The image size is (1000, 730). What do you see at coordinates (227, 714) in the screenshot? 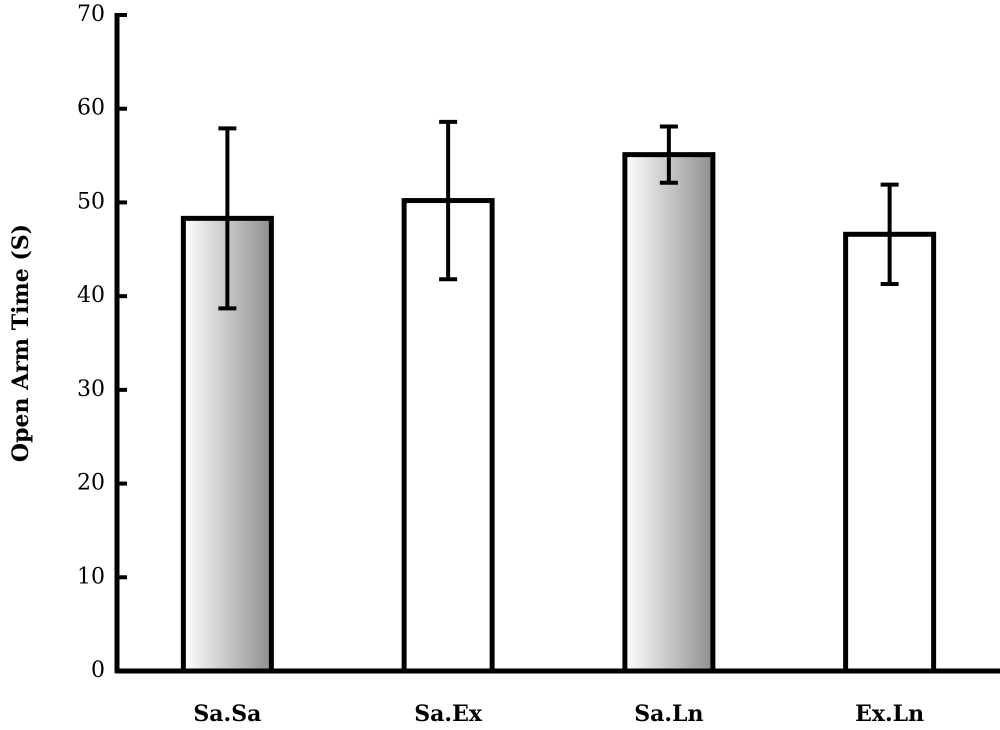
I see `x-tick-label: Sa.Sa` at bounding box center [227, 714].